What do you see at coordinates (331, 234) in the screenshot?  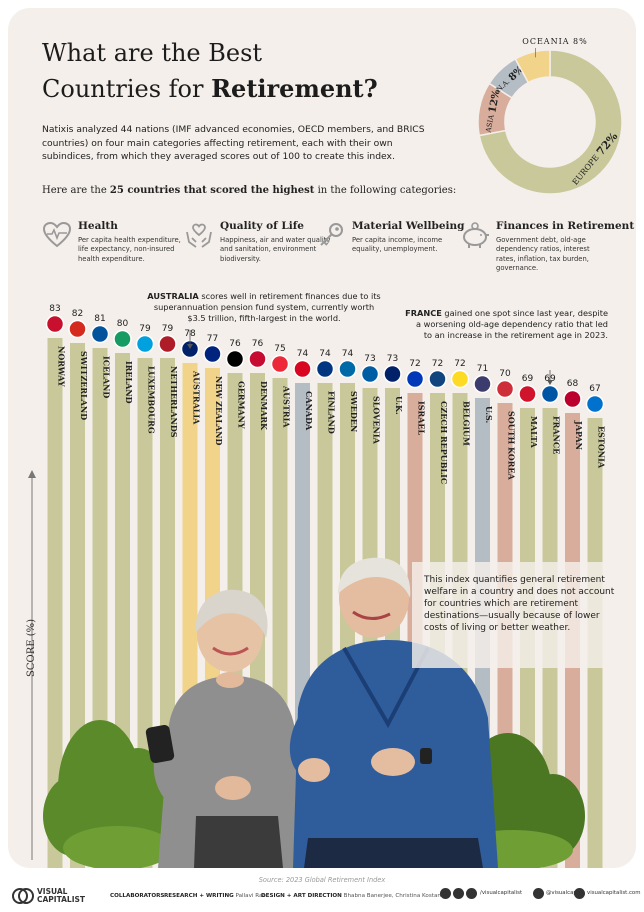 I see `key-icon` at bounding box center [331, 234].